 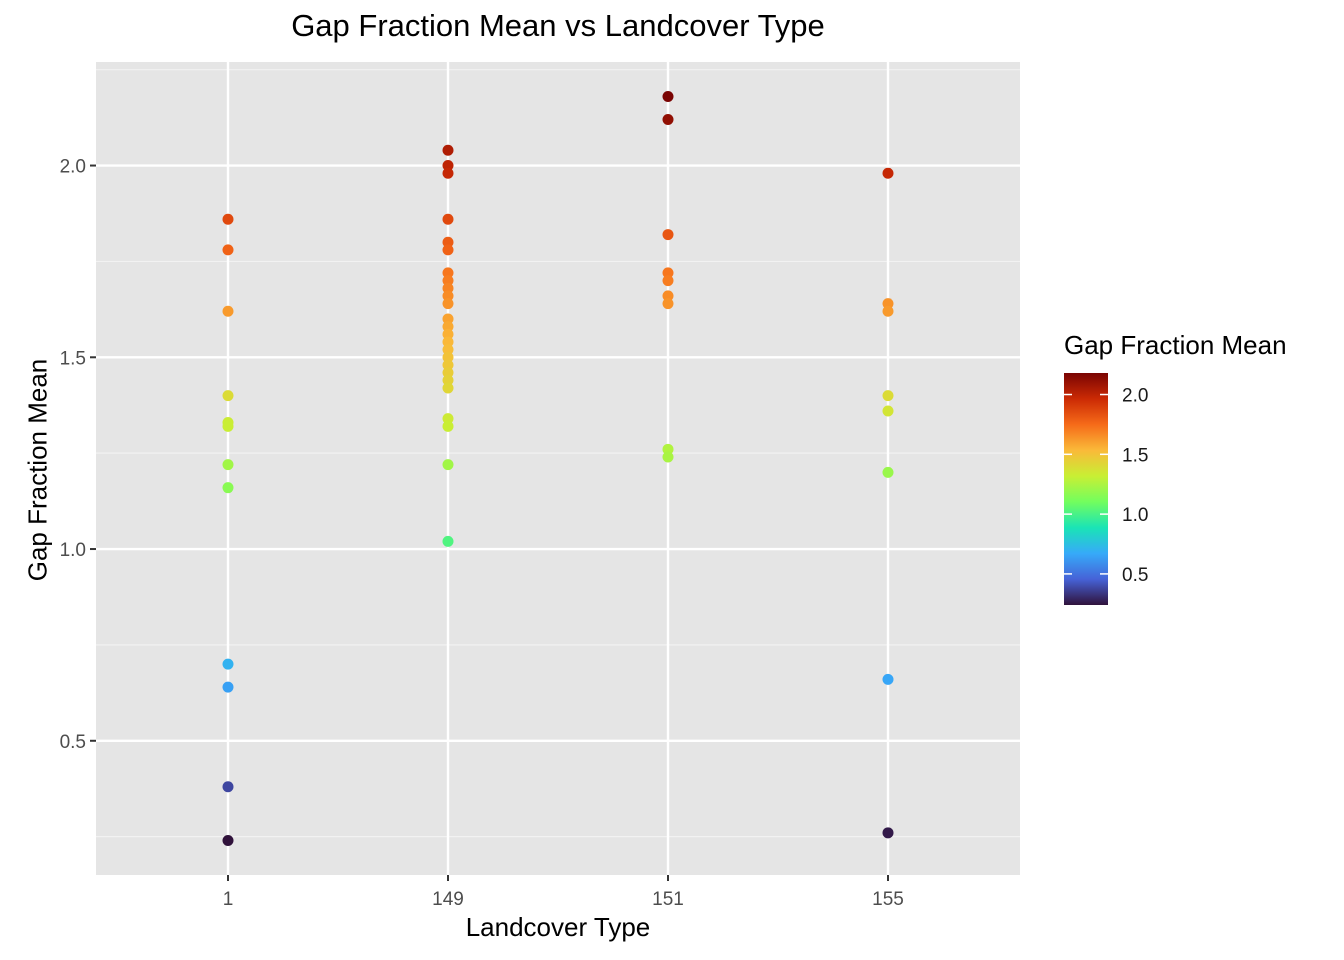 What do you see at coordinates (1135, 515) in the screenshot?
I see `colorbar-tick-label: 1.0` at bounding box center [1135, 515].